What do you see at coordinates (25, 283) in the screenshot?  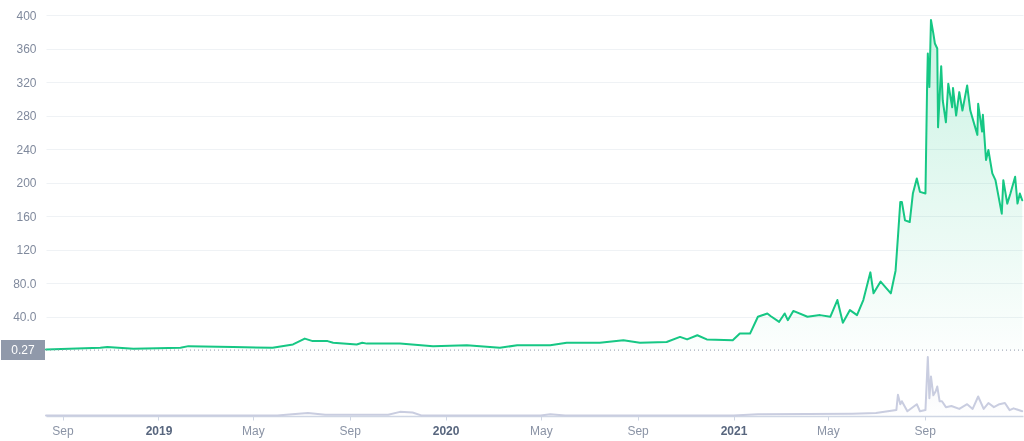 I see `y-tick-label: 80.0` at bounding box center [25, 283].